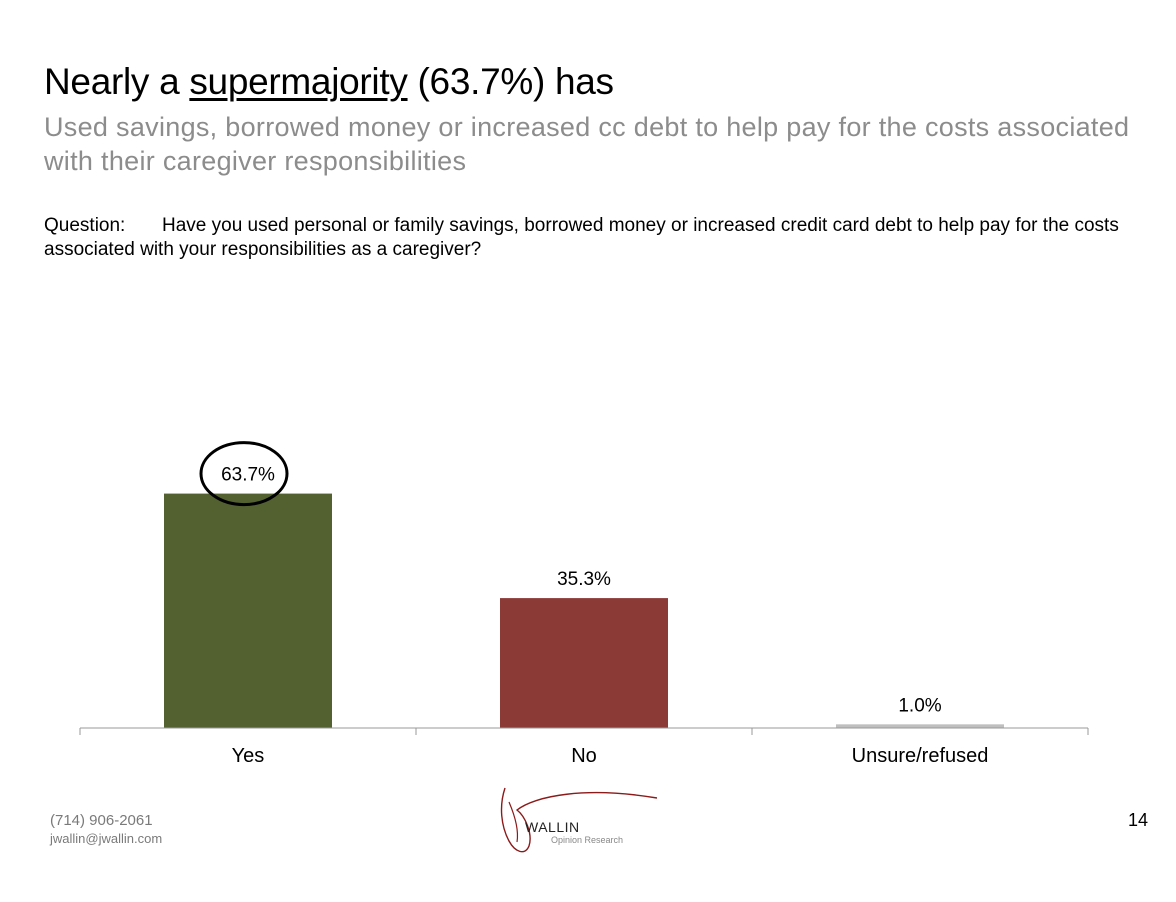 This screenshot has width=1176, height=902. I want to click on highlight-circle, so click(244, 474).